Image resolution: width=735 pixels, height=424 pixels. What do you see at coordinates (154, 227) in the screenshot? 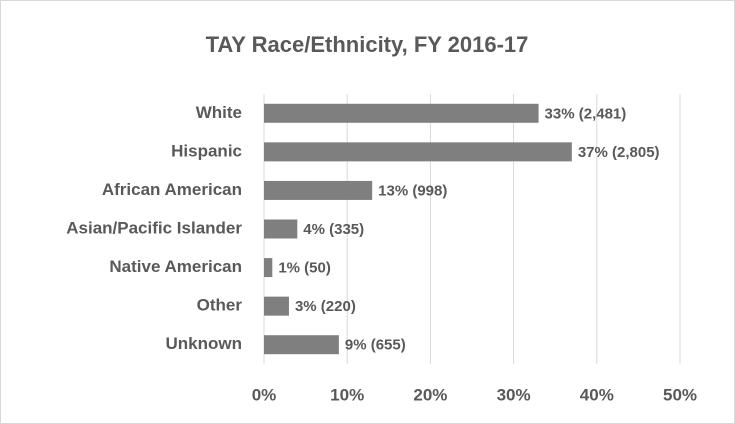
I see `y-tick-label: Asian/Pacific Islander` at bounding box center [154, 227].